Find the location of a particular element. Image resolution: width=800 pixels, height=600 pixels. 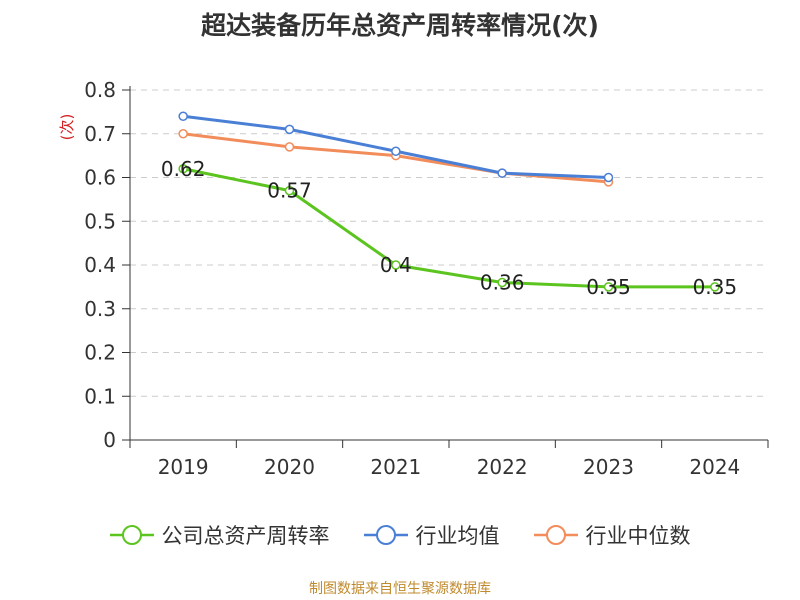

y-tick-label: 0.2 is located at coordinates (100, 353).